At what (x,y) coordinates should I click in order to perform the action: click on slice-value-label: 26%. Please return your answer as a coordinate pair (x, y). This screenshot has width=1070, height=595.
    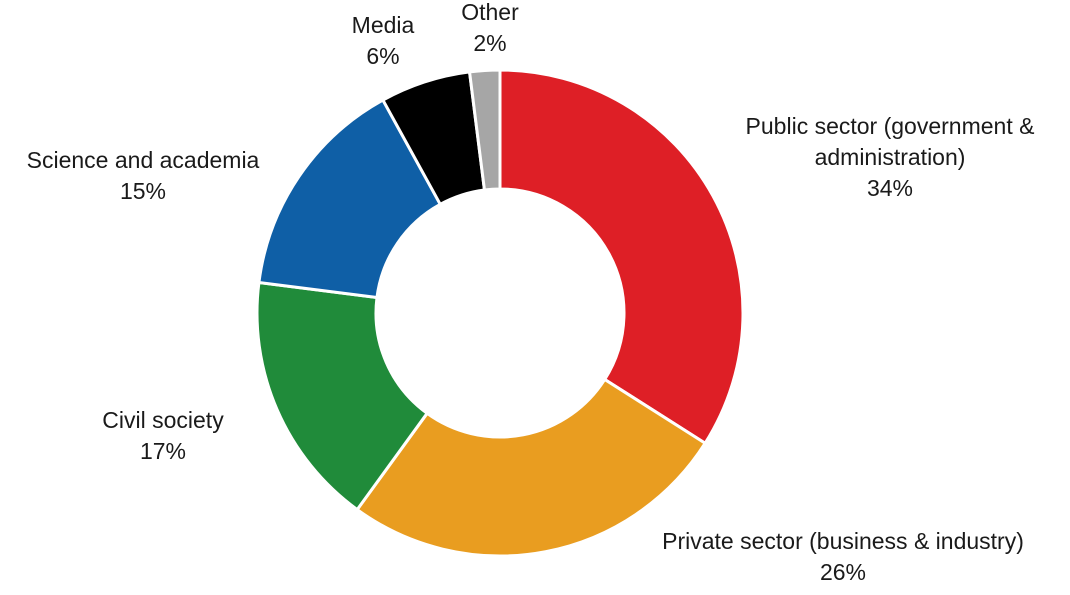
    Looking at the image, I should click on (843, 572).